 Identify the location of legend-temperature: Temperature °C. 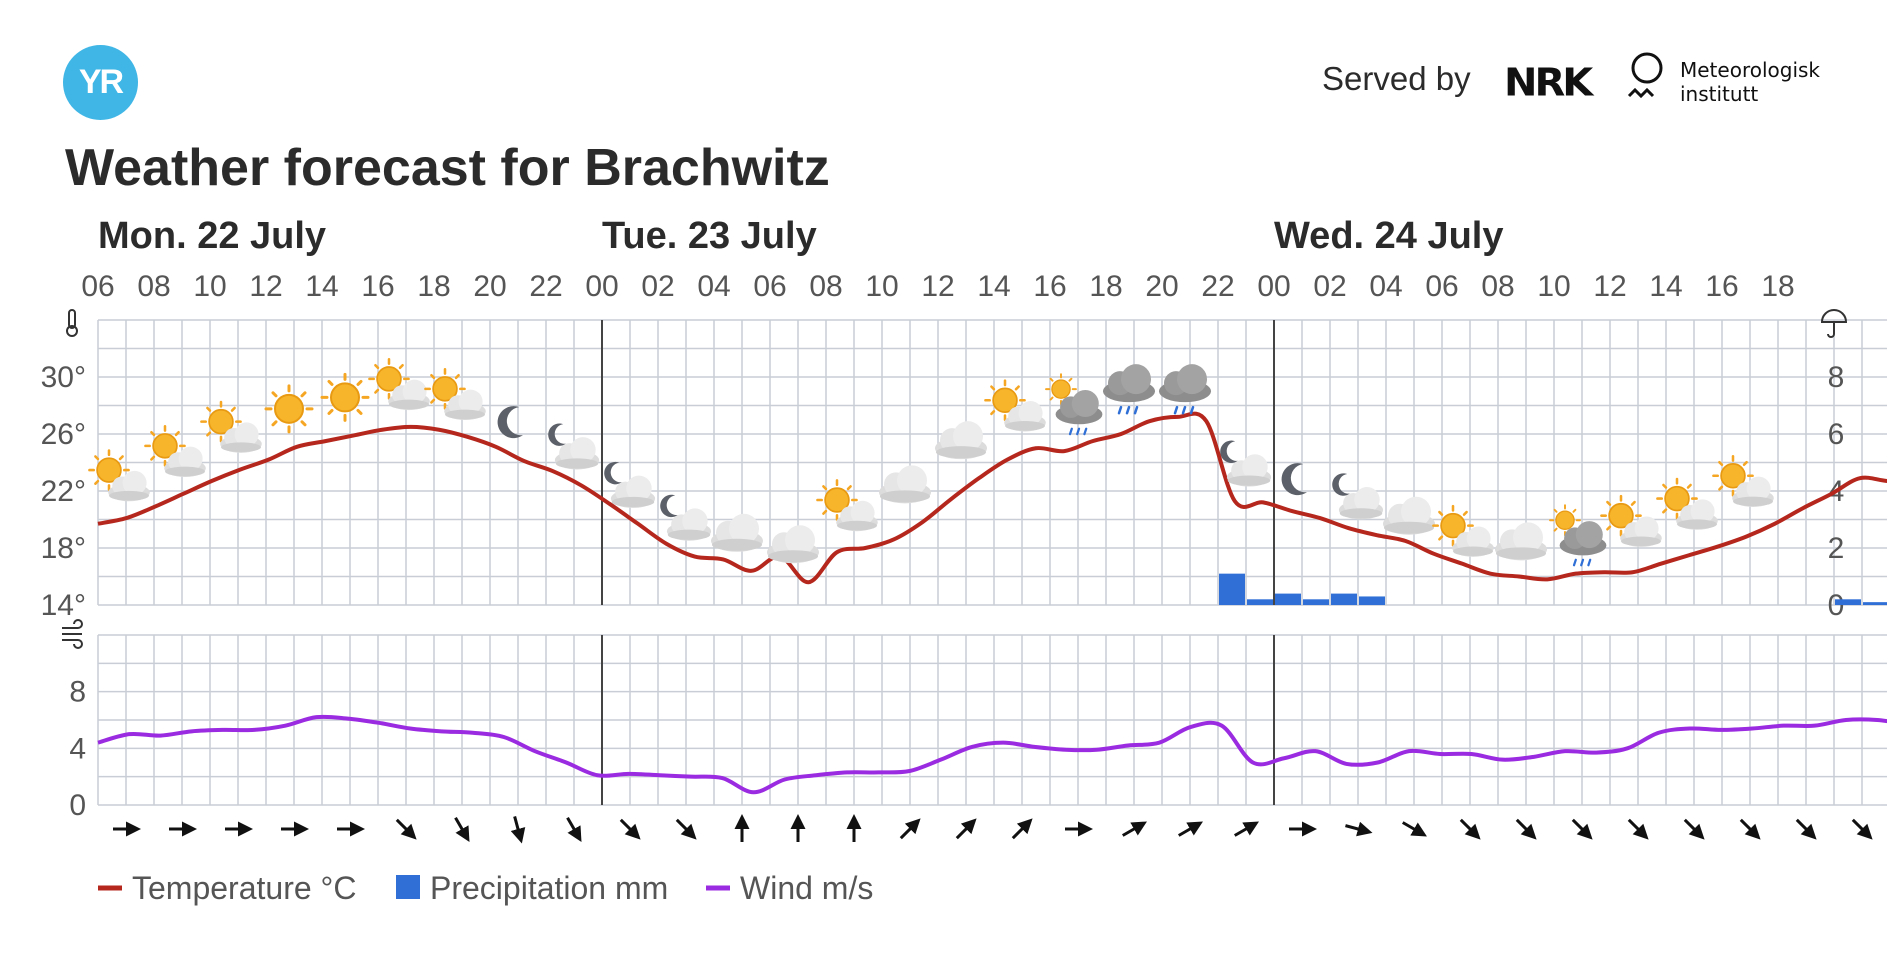
(227, 888).